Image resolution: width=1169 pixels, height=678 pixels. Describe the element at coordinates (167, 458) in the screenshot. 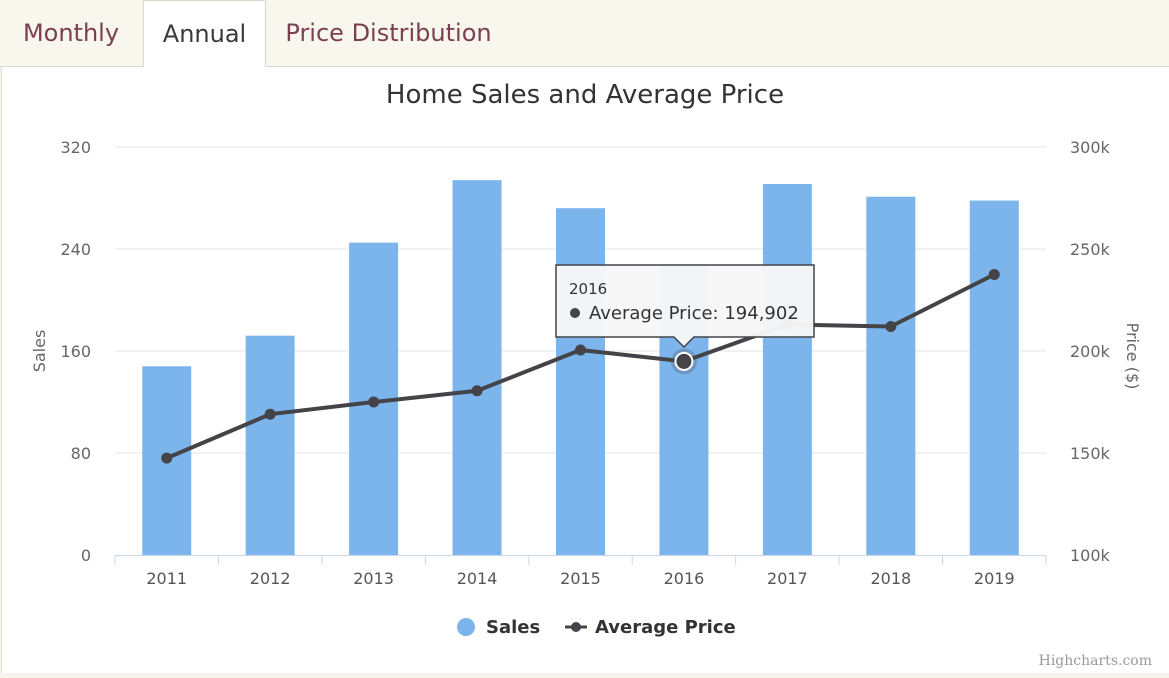

I see `price-point-2011` at that location.